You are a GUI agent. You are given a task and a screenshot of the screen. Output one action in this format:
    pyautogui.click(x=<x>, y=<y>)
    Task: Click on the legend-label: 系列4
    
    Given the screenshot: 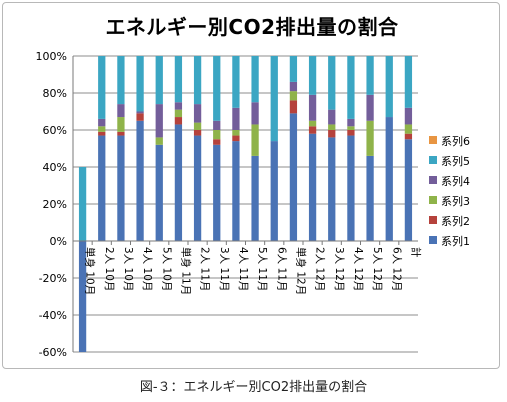 What is the action you would take?
    pyautogui.click(x=455, y=181)
    